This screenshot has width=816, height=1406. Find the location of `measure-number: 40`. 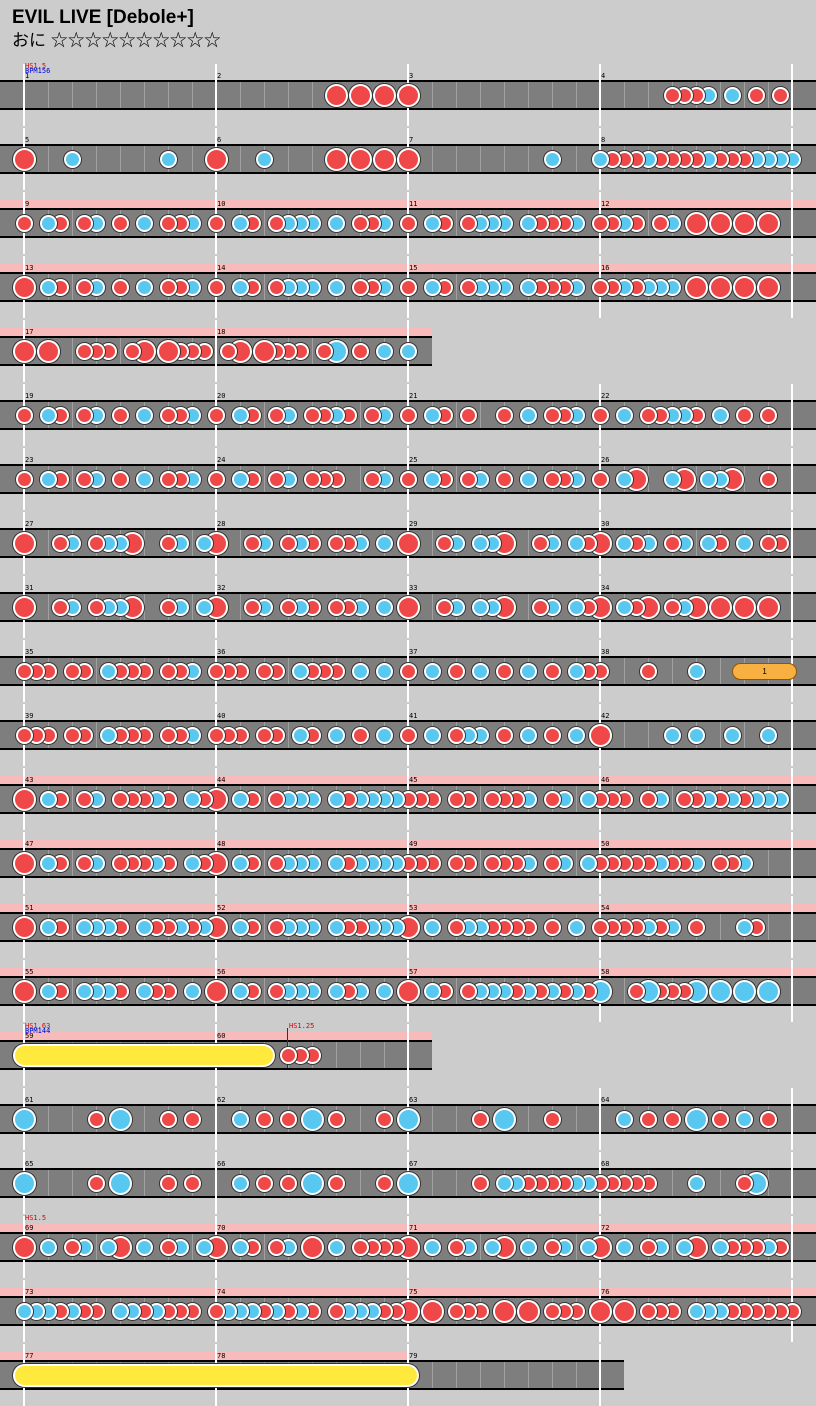

measure-number: 40 is located at coordinates (221, 716).